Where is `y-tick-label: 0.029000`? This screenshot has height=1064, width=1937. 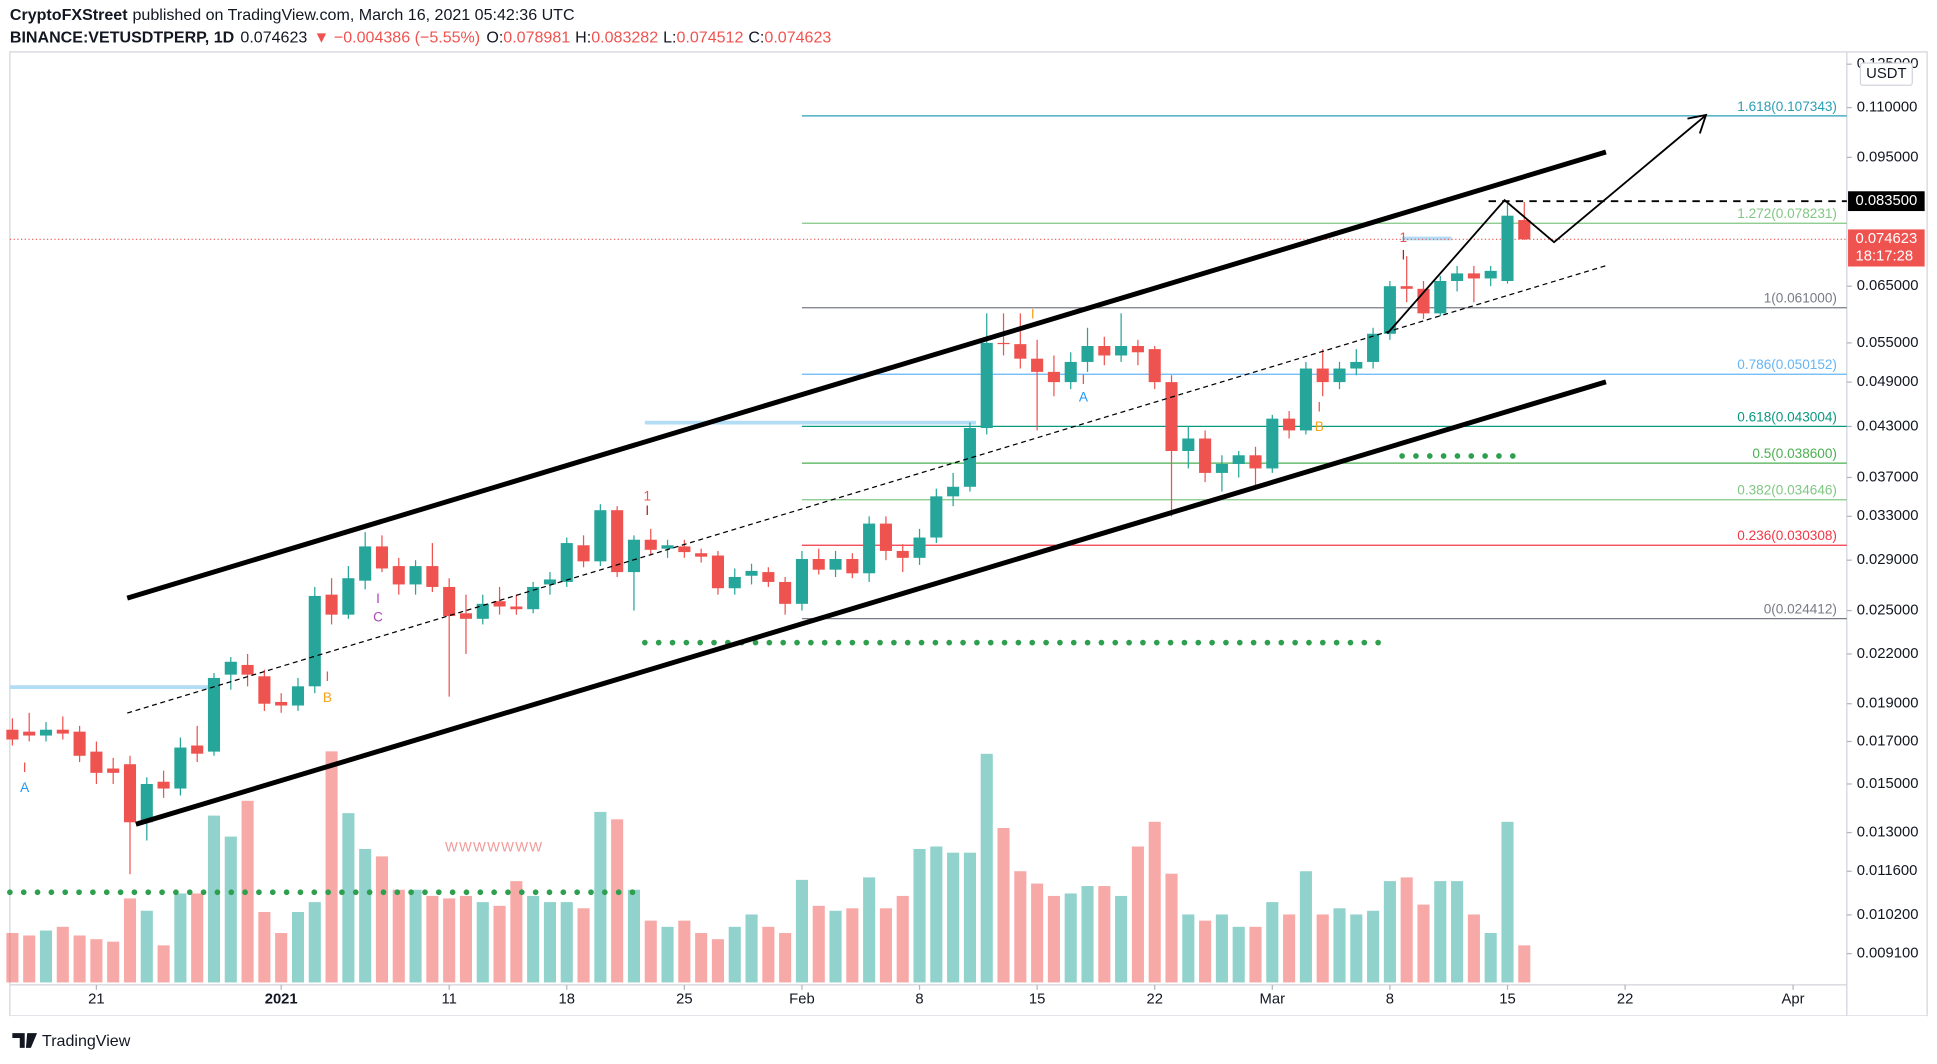 y-tick-label: 0.029000 is located at coordinates (1888, 560).